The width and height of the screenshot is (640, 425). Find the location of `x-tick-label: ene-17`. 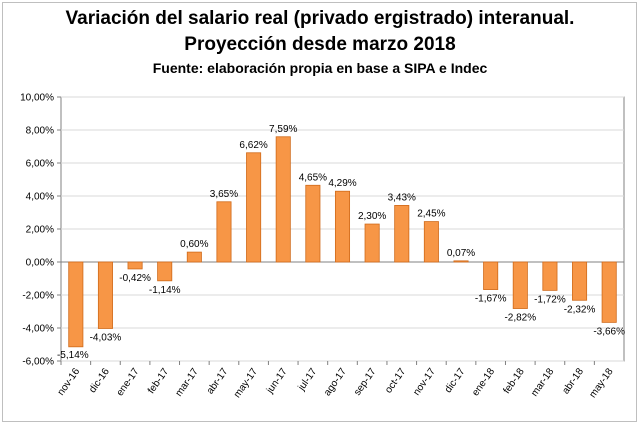

x-tick-label: ene-17 is located at coordinates (128, 382).